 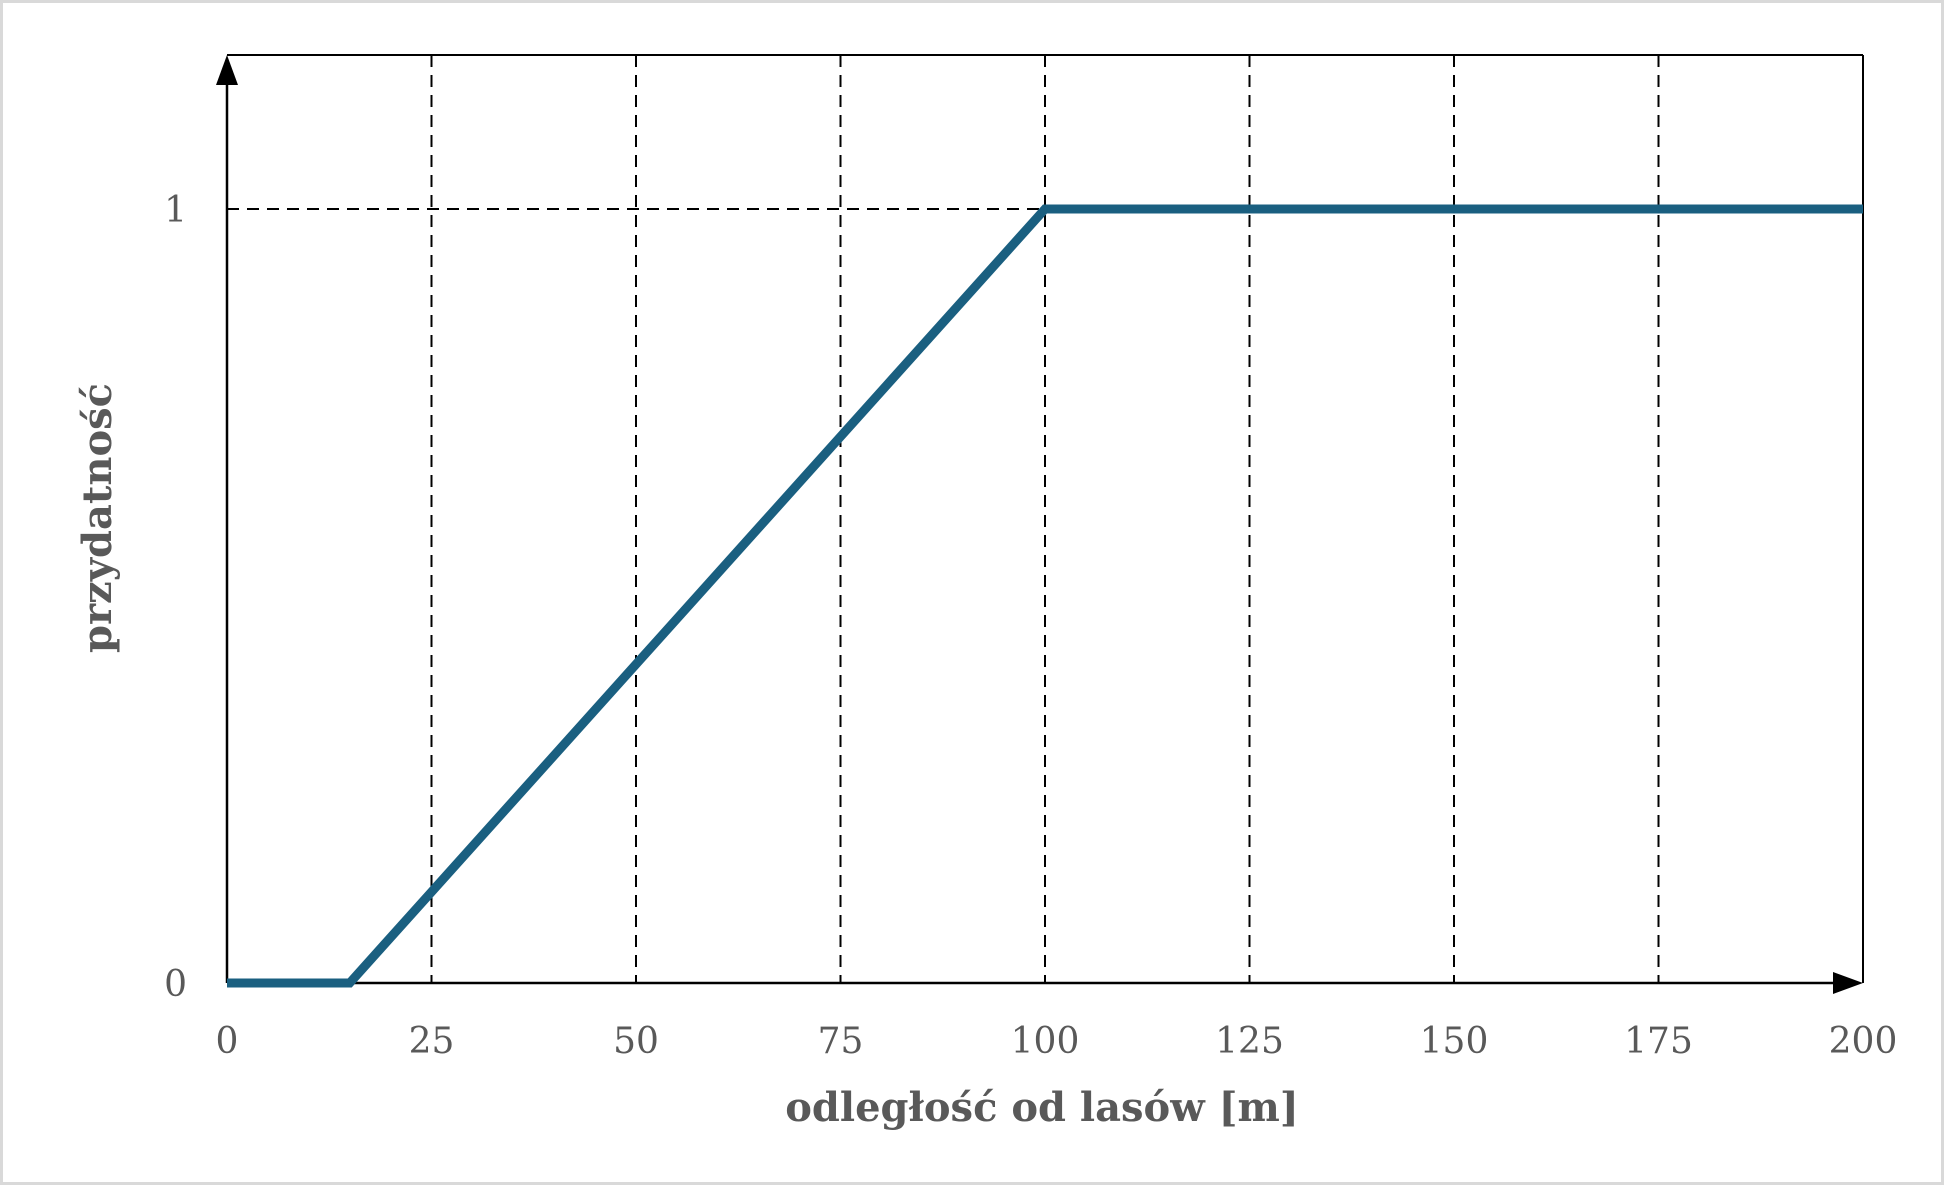 What do you see at coordinates (175, 210) in the screenshot?
I see `y-tick-label-1: 1` at bounding box center [175, 210].